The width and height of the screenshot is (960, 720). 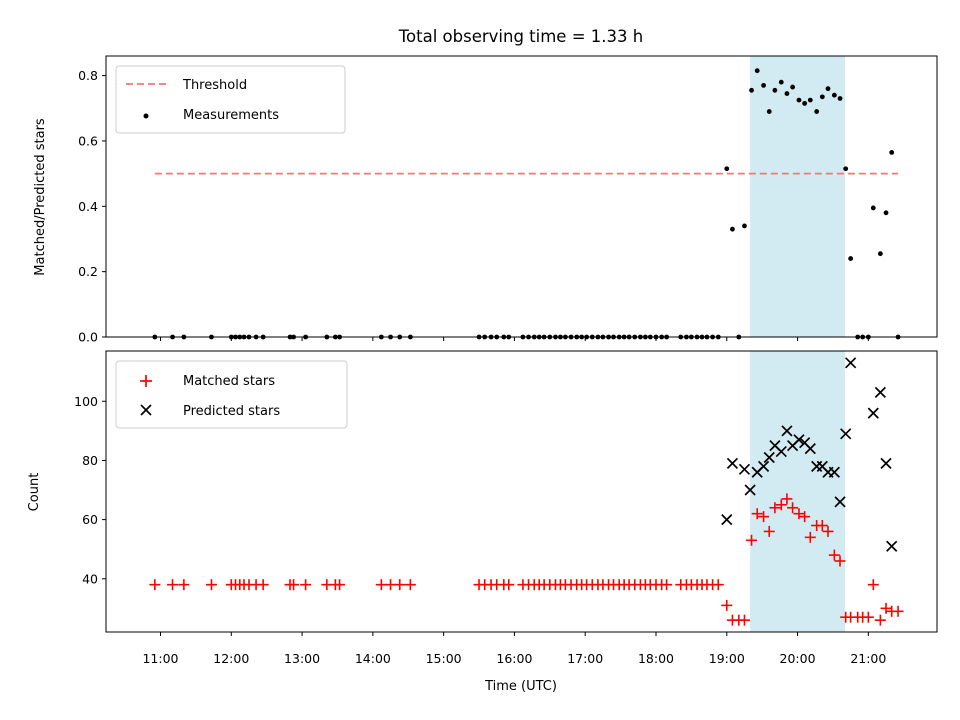 What do you see at coordinates (373, 658) in the screenshot?
I see `x-tick-label: 14:00` at bounding box center [373, 658].